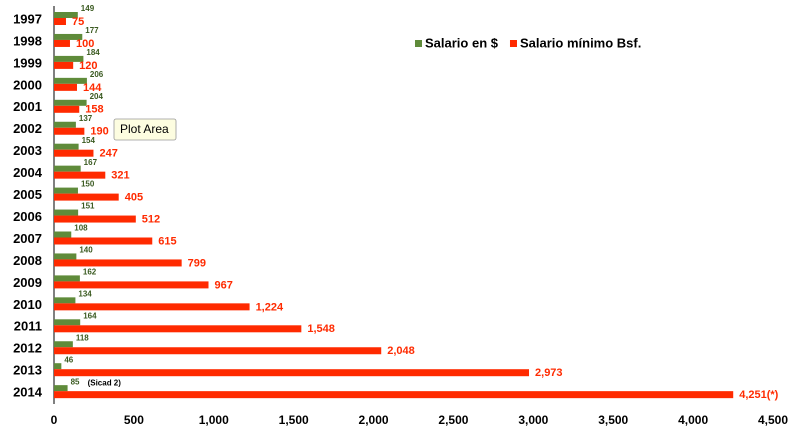 The height and width of the screenshot is (433, 805). I want to click on tooltip-box, so click(145, 129).